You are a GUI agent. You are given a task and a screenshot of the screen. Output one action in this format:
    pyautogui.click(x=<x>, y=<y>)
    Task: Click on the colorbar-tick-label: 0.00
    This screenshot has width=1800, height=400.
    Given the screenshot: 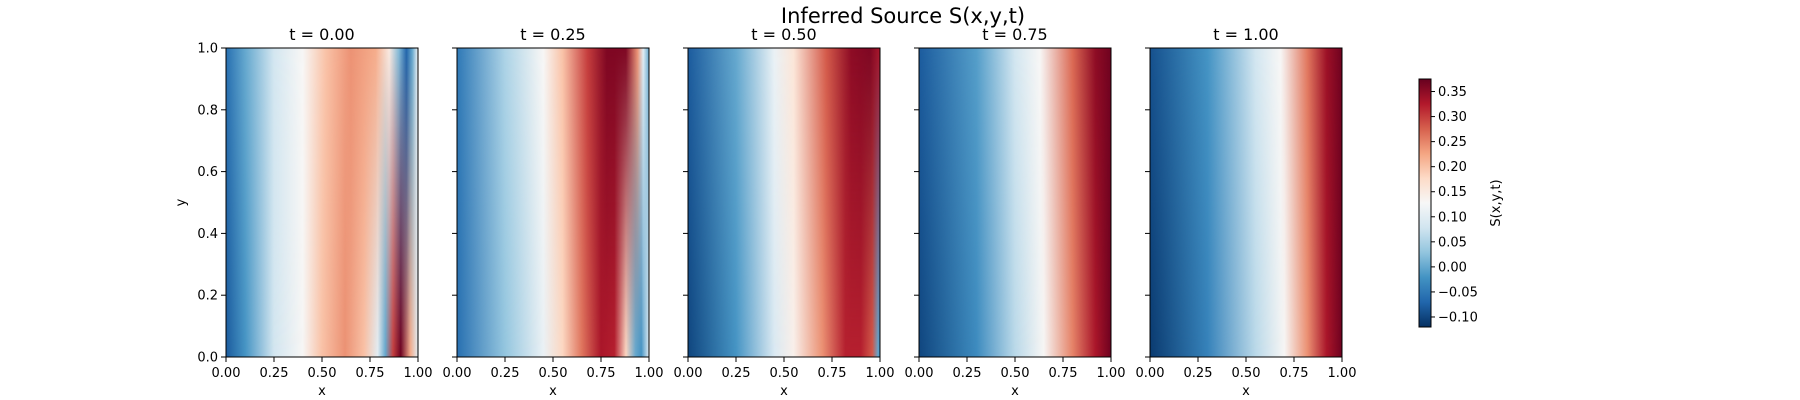 What is the action you would take?
    pyautogui.click(x=1452, y=267)
    